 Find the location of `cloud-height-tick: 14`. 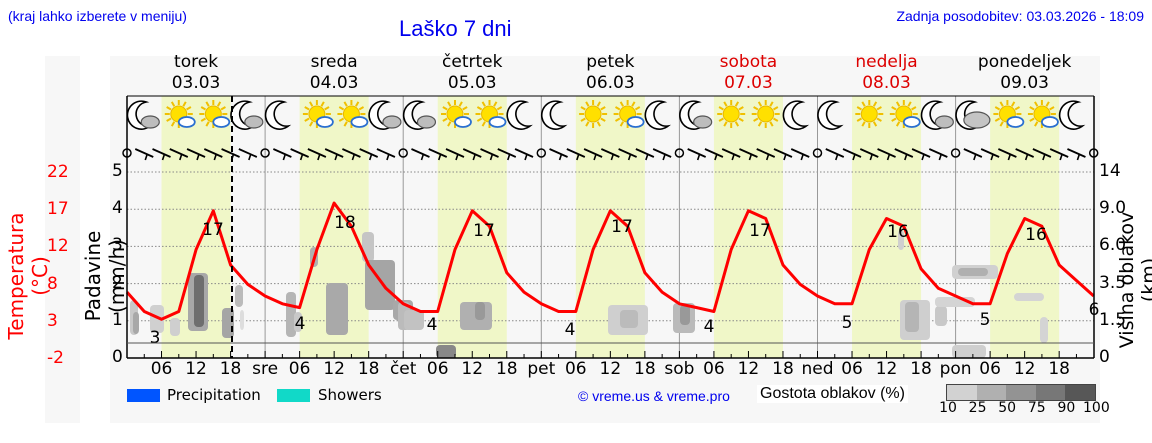

cloud-height-tick: 14 is located at coordinates (1110, 171).